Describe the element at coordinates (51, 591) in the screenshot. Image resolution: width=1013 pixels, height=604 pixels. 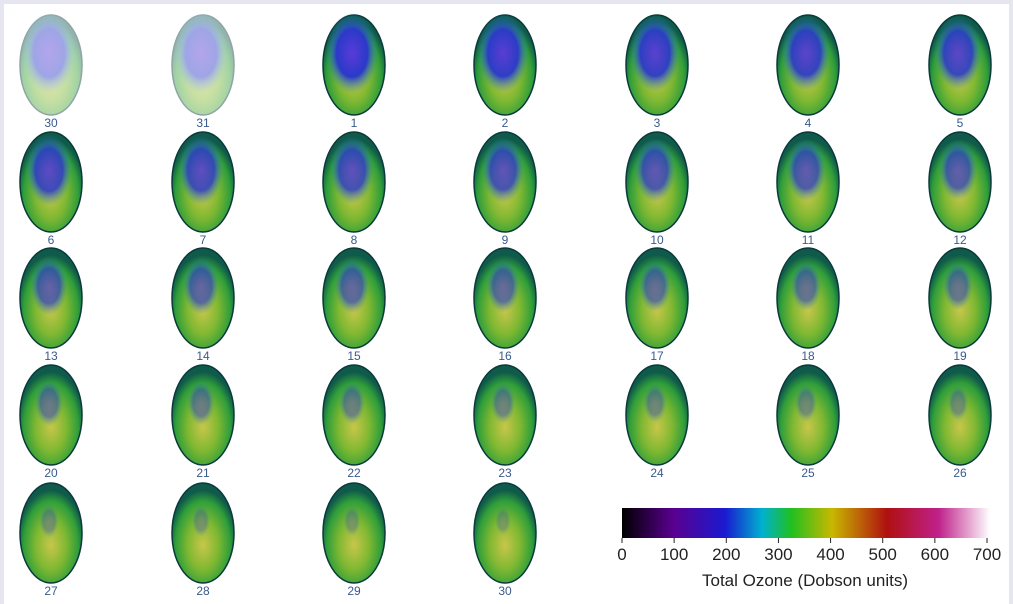
I see `day-label: 27` at that location.